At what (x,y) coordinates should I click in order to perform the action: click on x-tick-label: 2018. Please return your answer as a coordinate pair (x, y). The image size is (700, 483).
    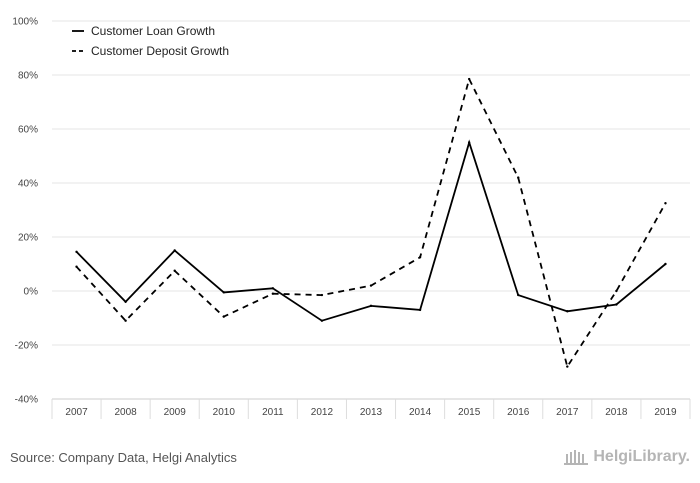
    Looking at the image, I should click on (616, 412).